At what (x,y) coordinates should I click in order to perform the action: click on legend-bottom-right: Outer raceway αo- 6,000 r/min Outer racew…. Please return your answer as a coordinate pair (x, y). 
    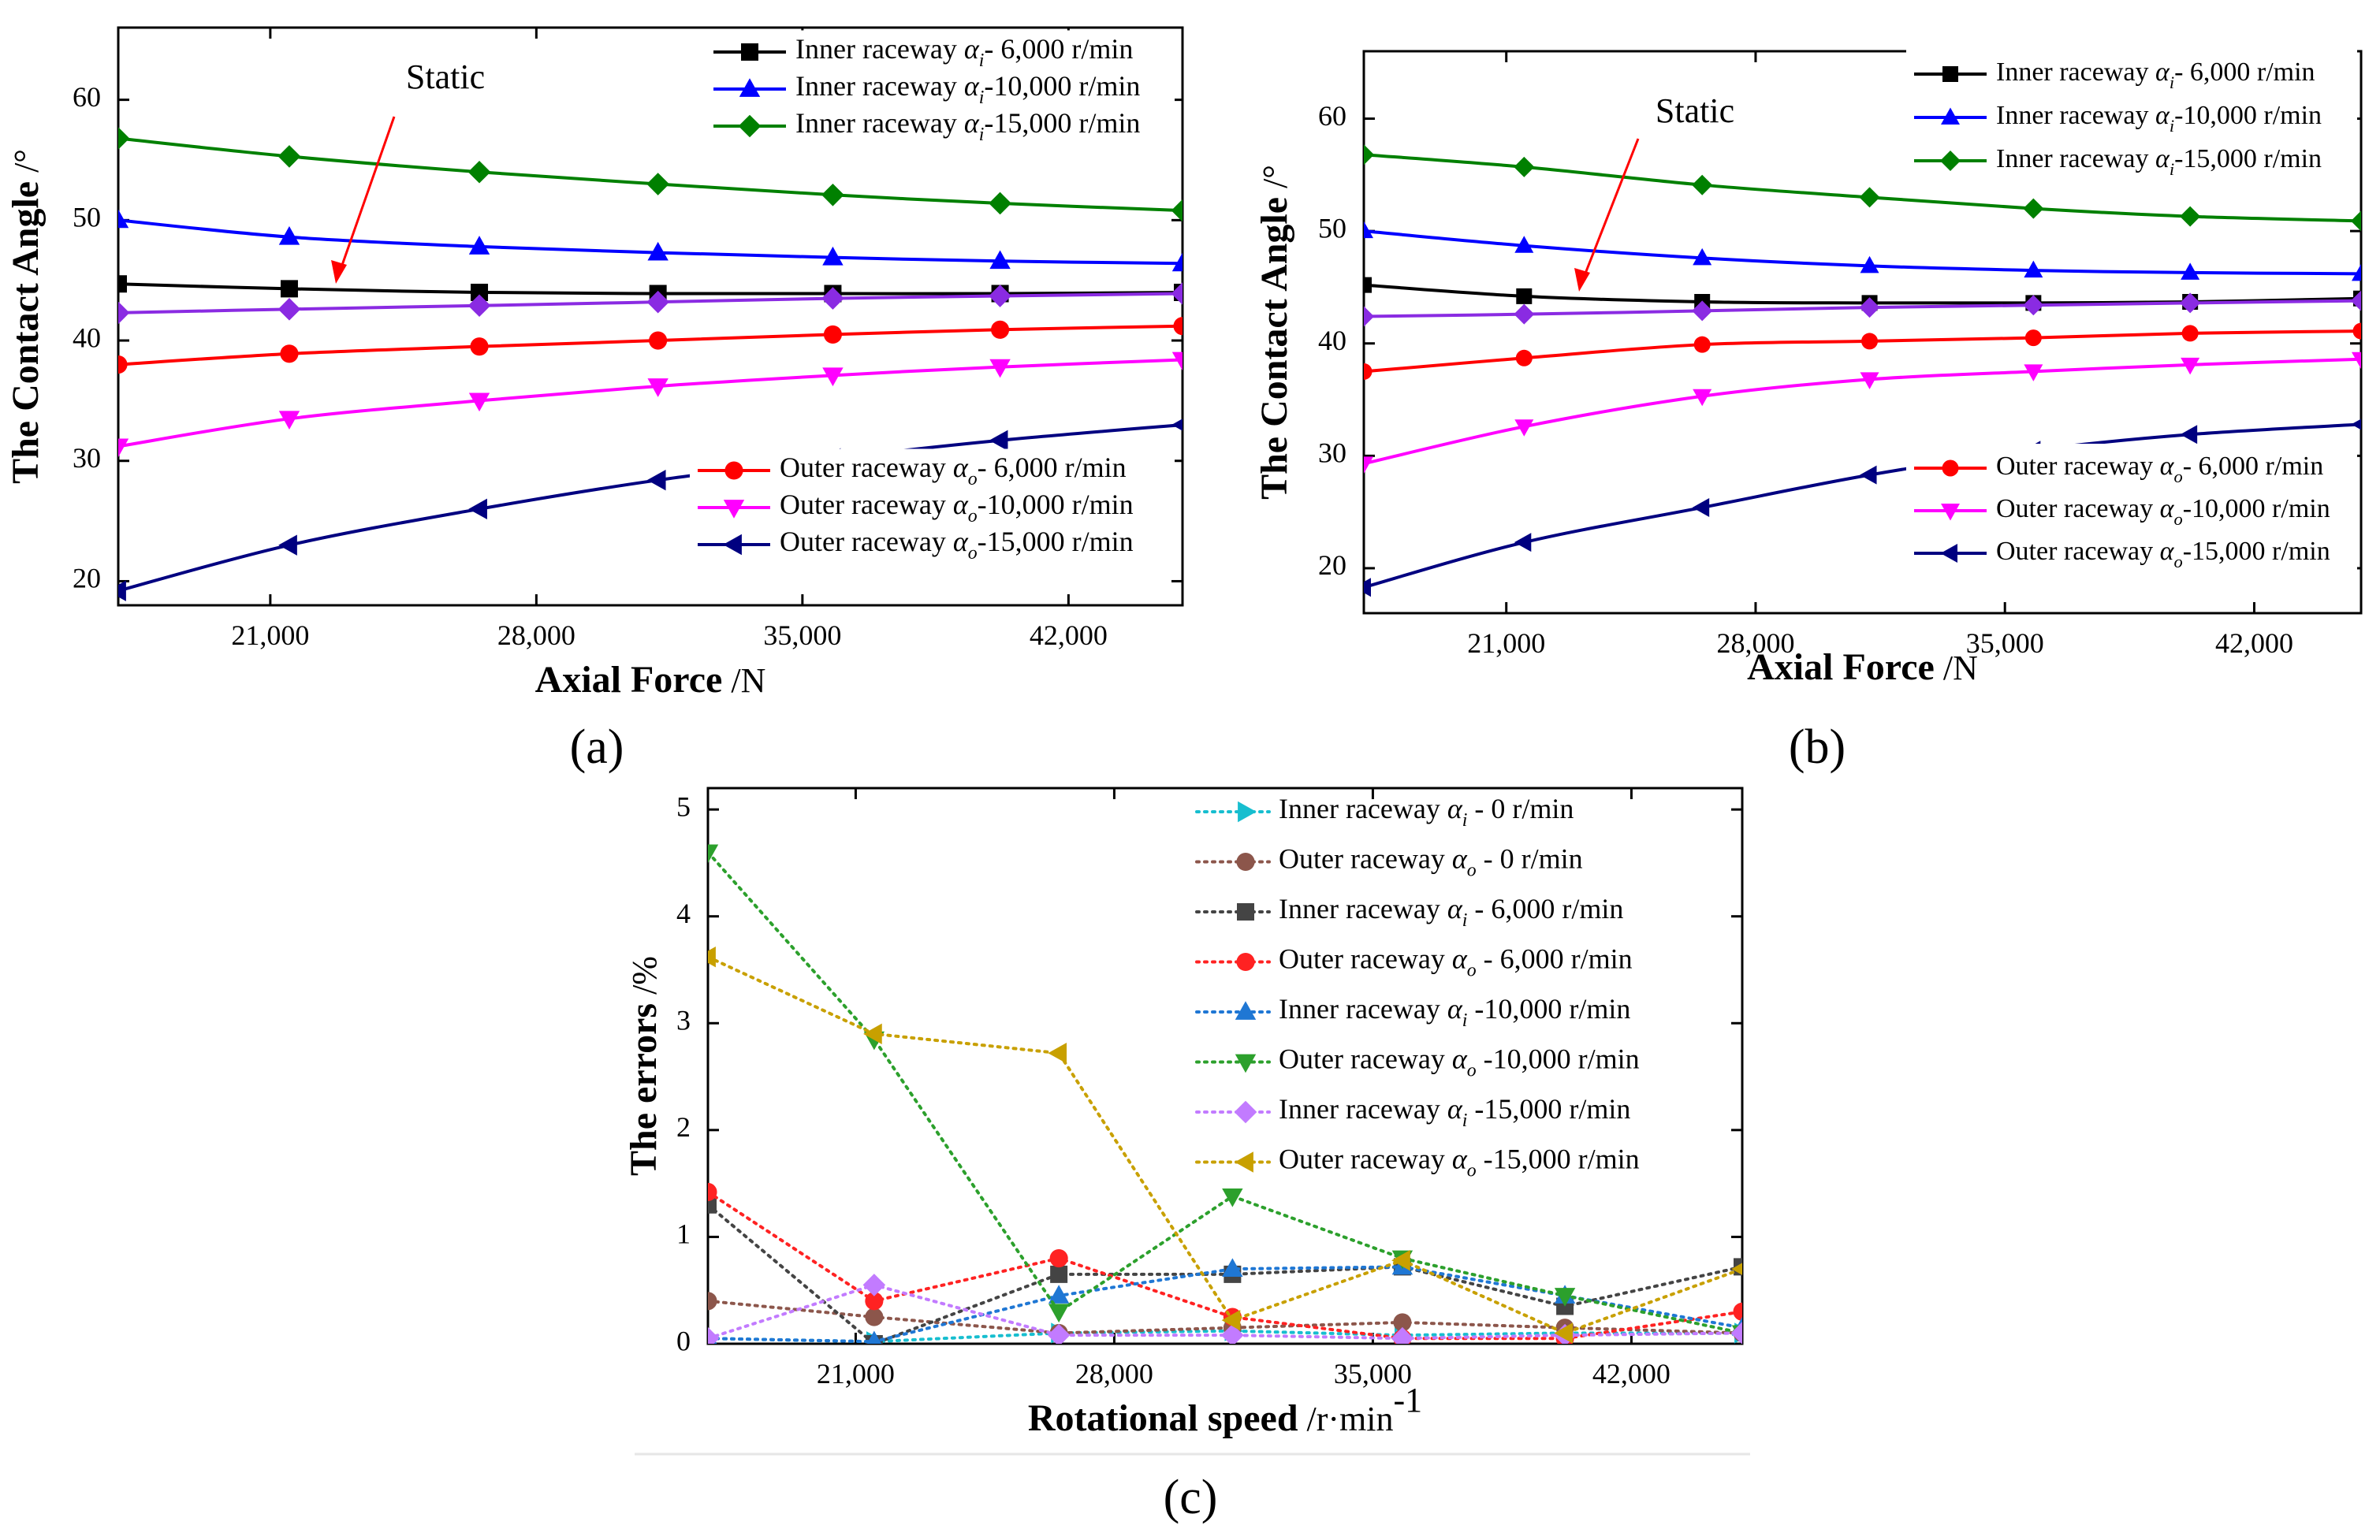
    Looking at the image, I should click on (2131, 511).